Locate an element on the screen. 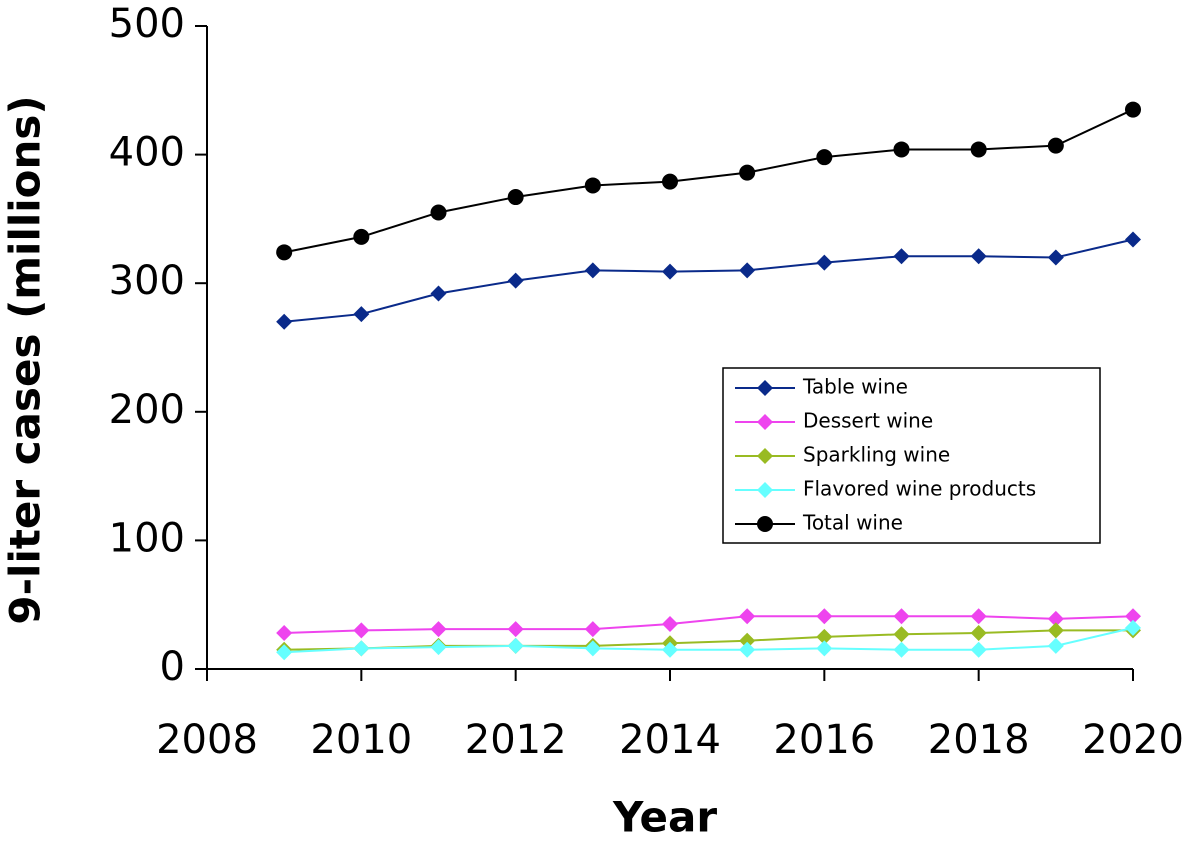 The width and height of the screenshot is (1194, 846). y-tick-label: 200 is located at coordinates (147, 410).